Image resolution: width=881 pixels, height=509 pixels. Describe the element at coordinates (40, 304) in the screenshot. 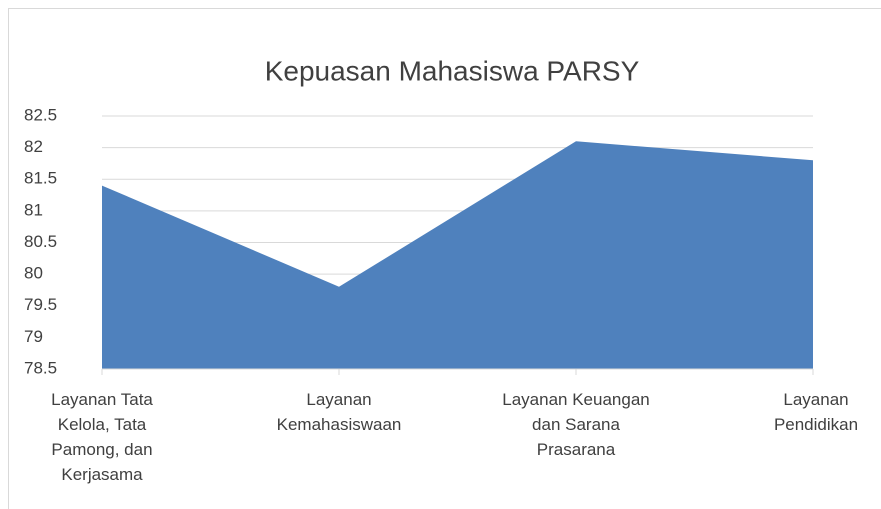

I see `y-tick-label: 79.5` at that location.